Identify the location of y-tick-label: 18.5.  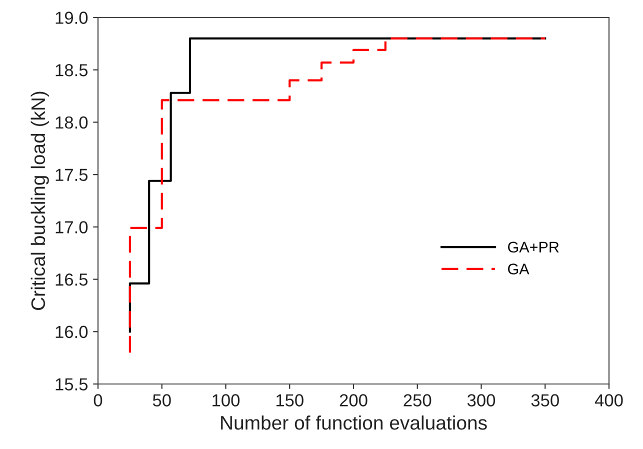
(72, 70).